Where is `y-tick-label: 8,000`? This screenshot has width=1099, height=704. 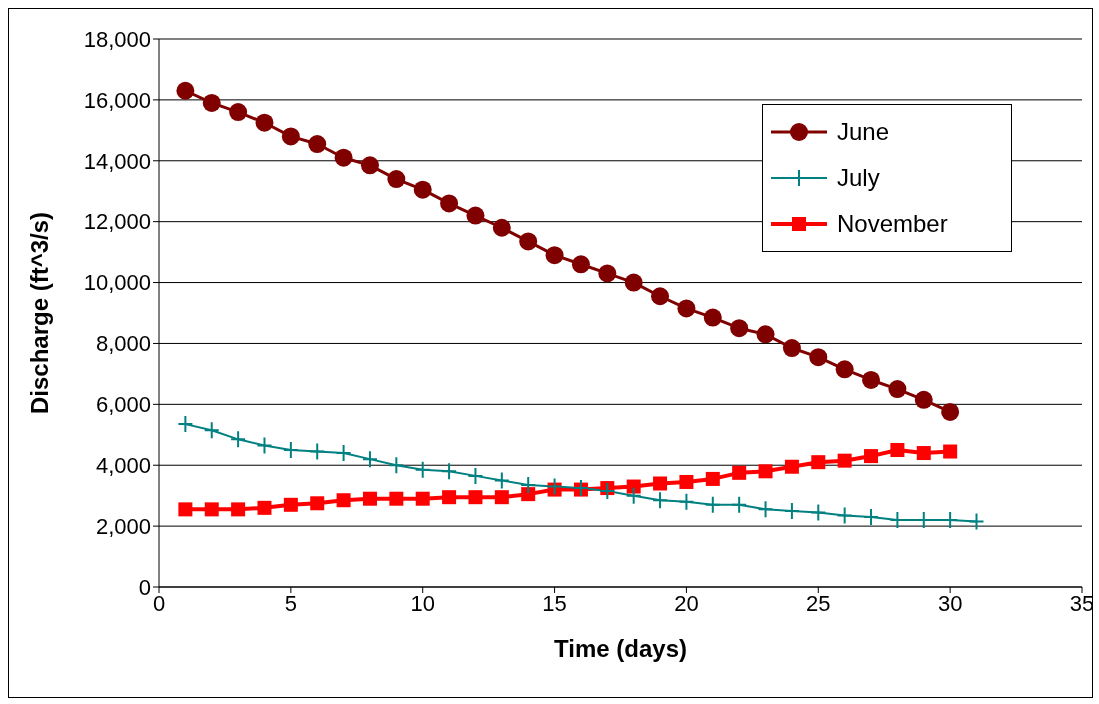 y-tick-label: 8,000 is located at coordinates (123, 344).